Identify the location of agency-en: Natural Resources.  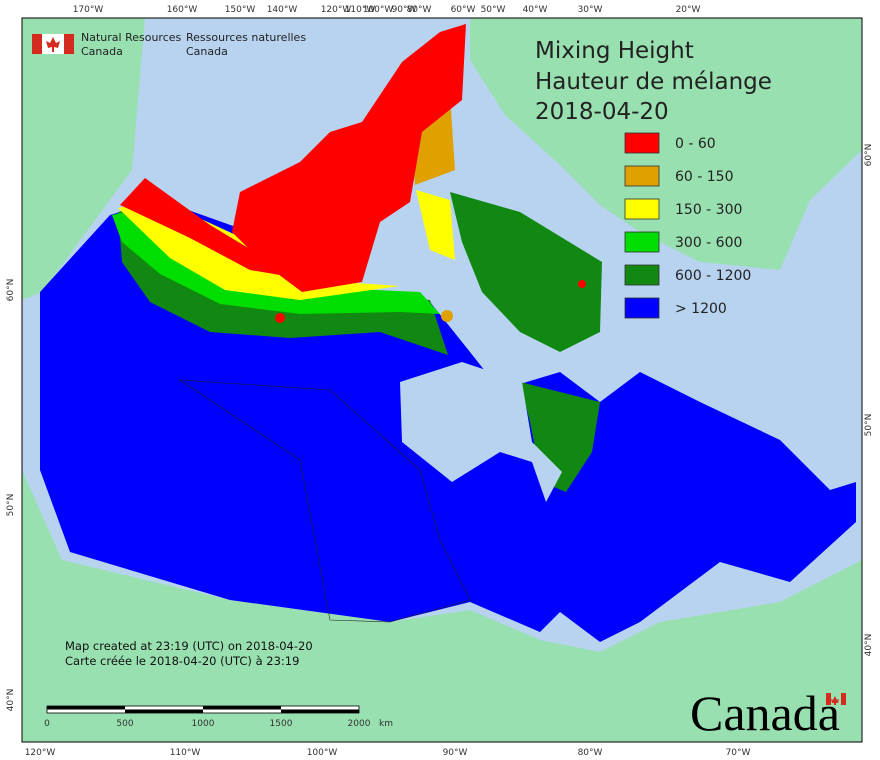
(131, 37).